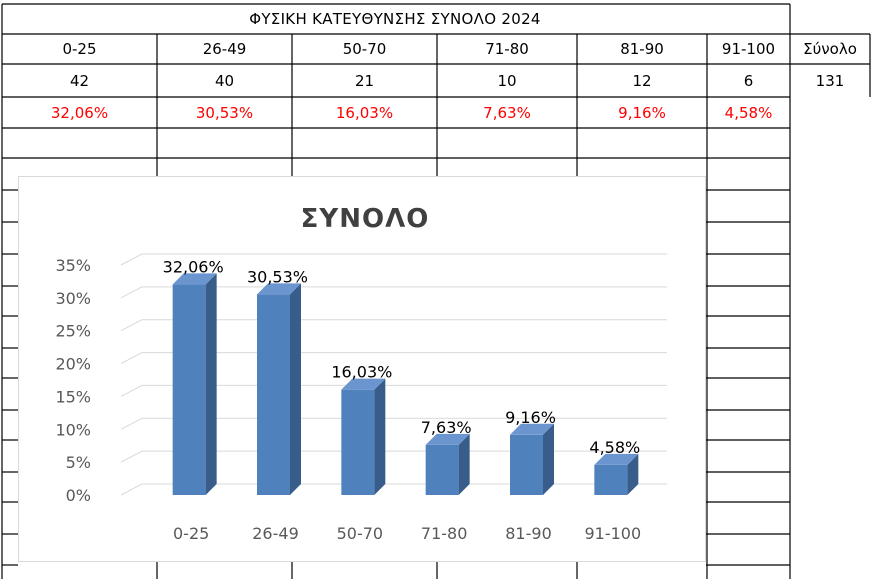  I want to click on table-header-cell: Σύνολο, so click(830, 49).